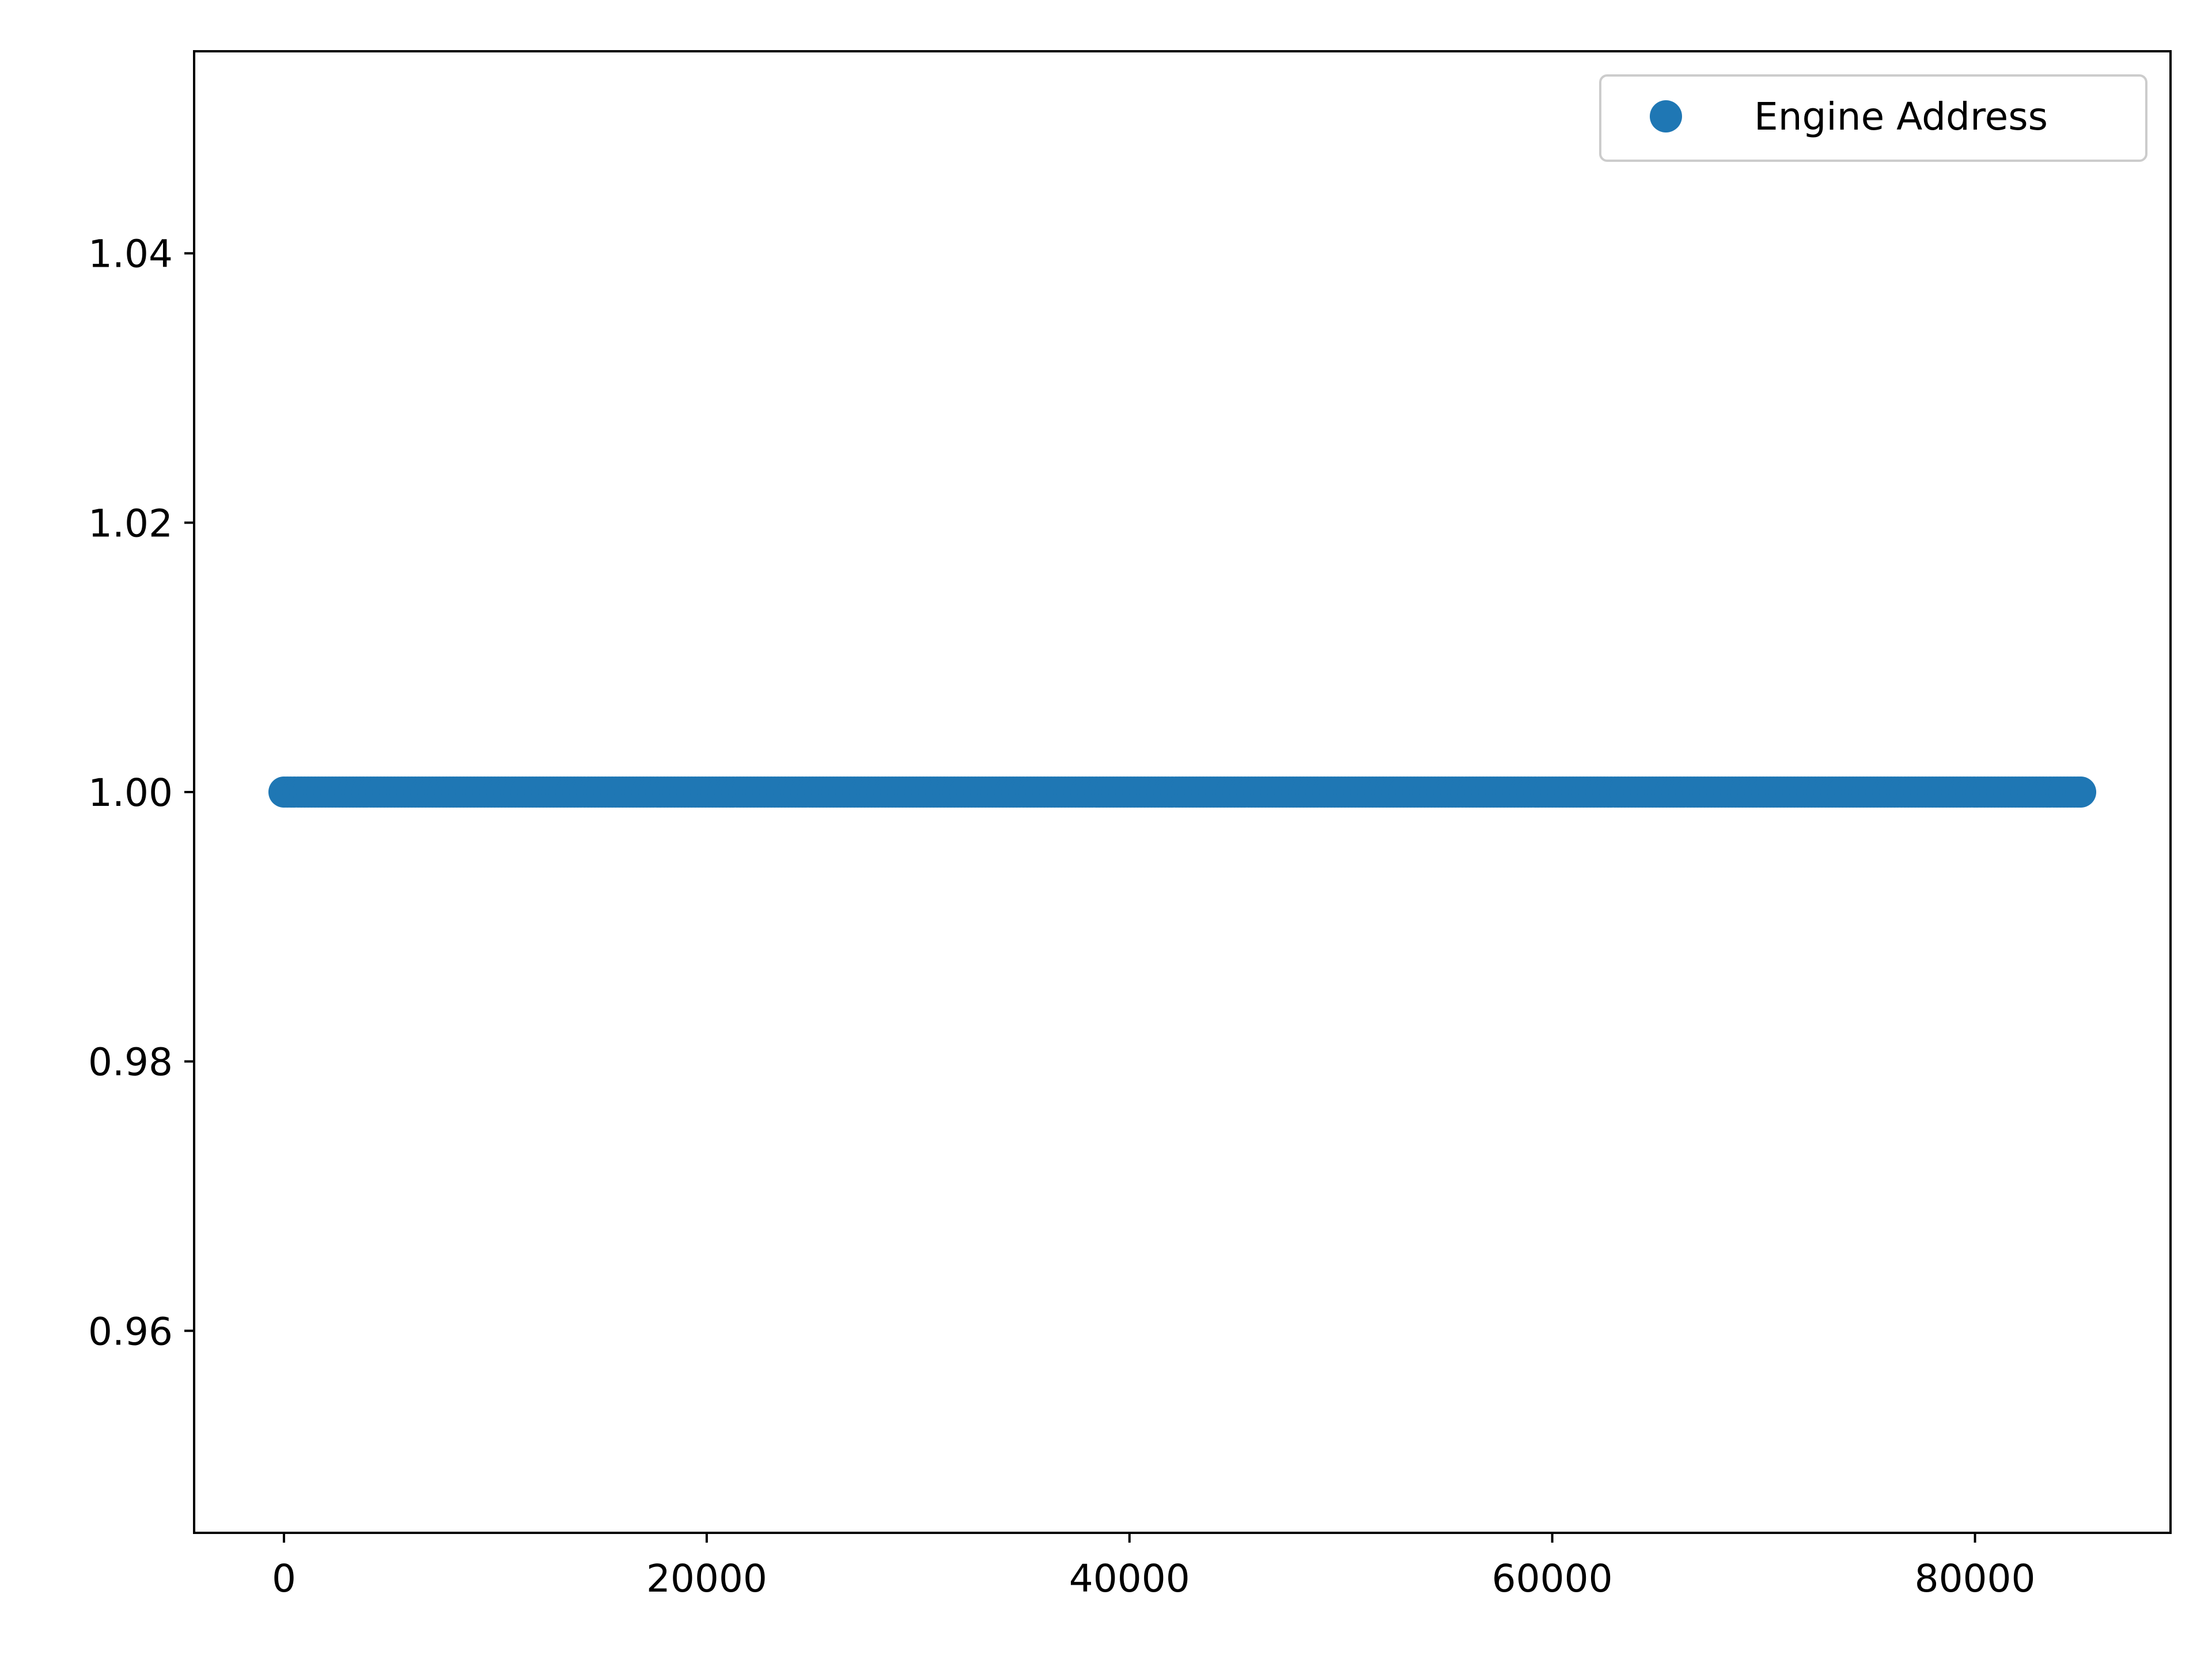 Image resolution: width=2212 pixels, height=1659 pixels. I want to click on y-tick-label: 1.02, so click(130, 523).